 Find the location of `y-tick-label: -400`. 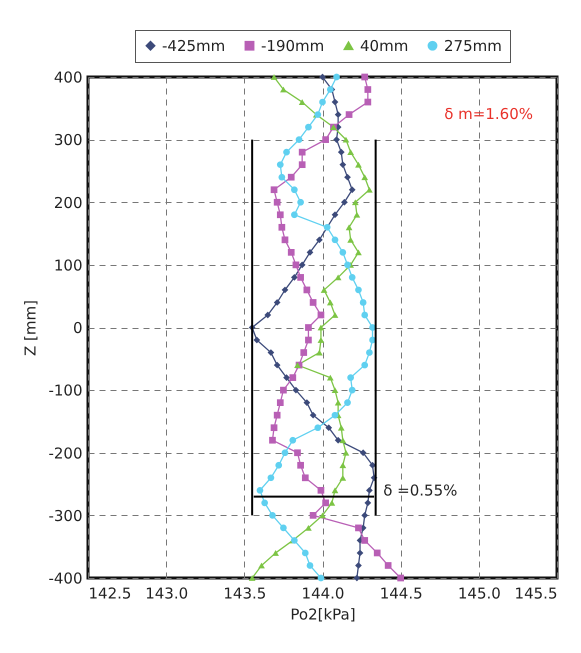

y-tick-label: -400 is located at coordinates (65, 579).